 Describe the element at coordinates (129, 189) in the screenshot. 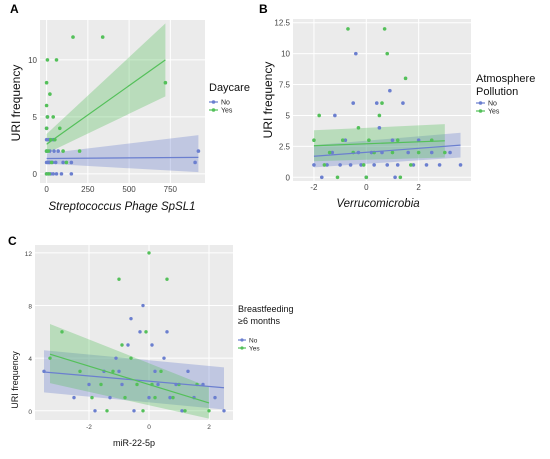

I see `x-tick-label-a: 500` at that location.